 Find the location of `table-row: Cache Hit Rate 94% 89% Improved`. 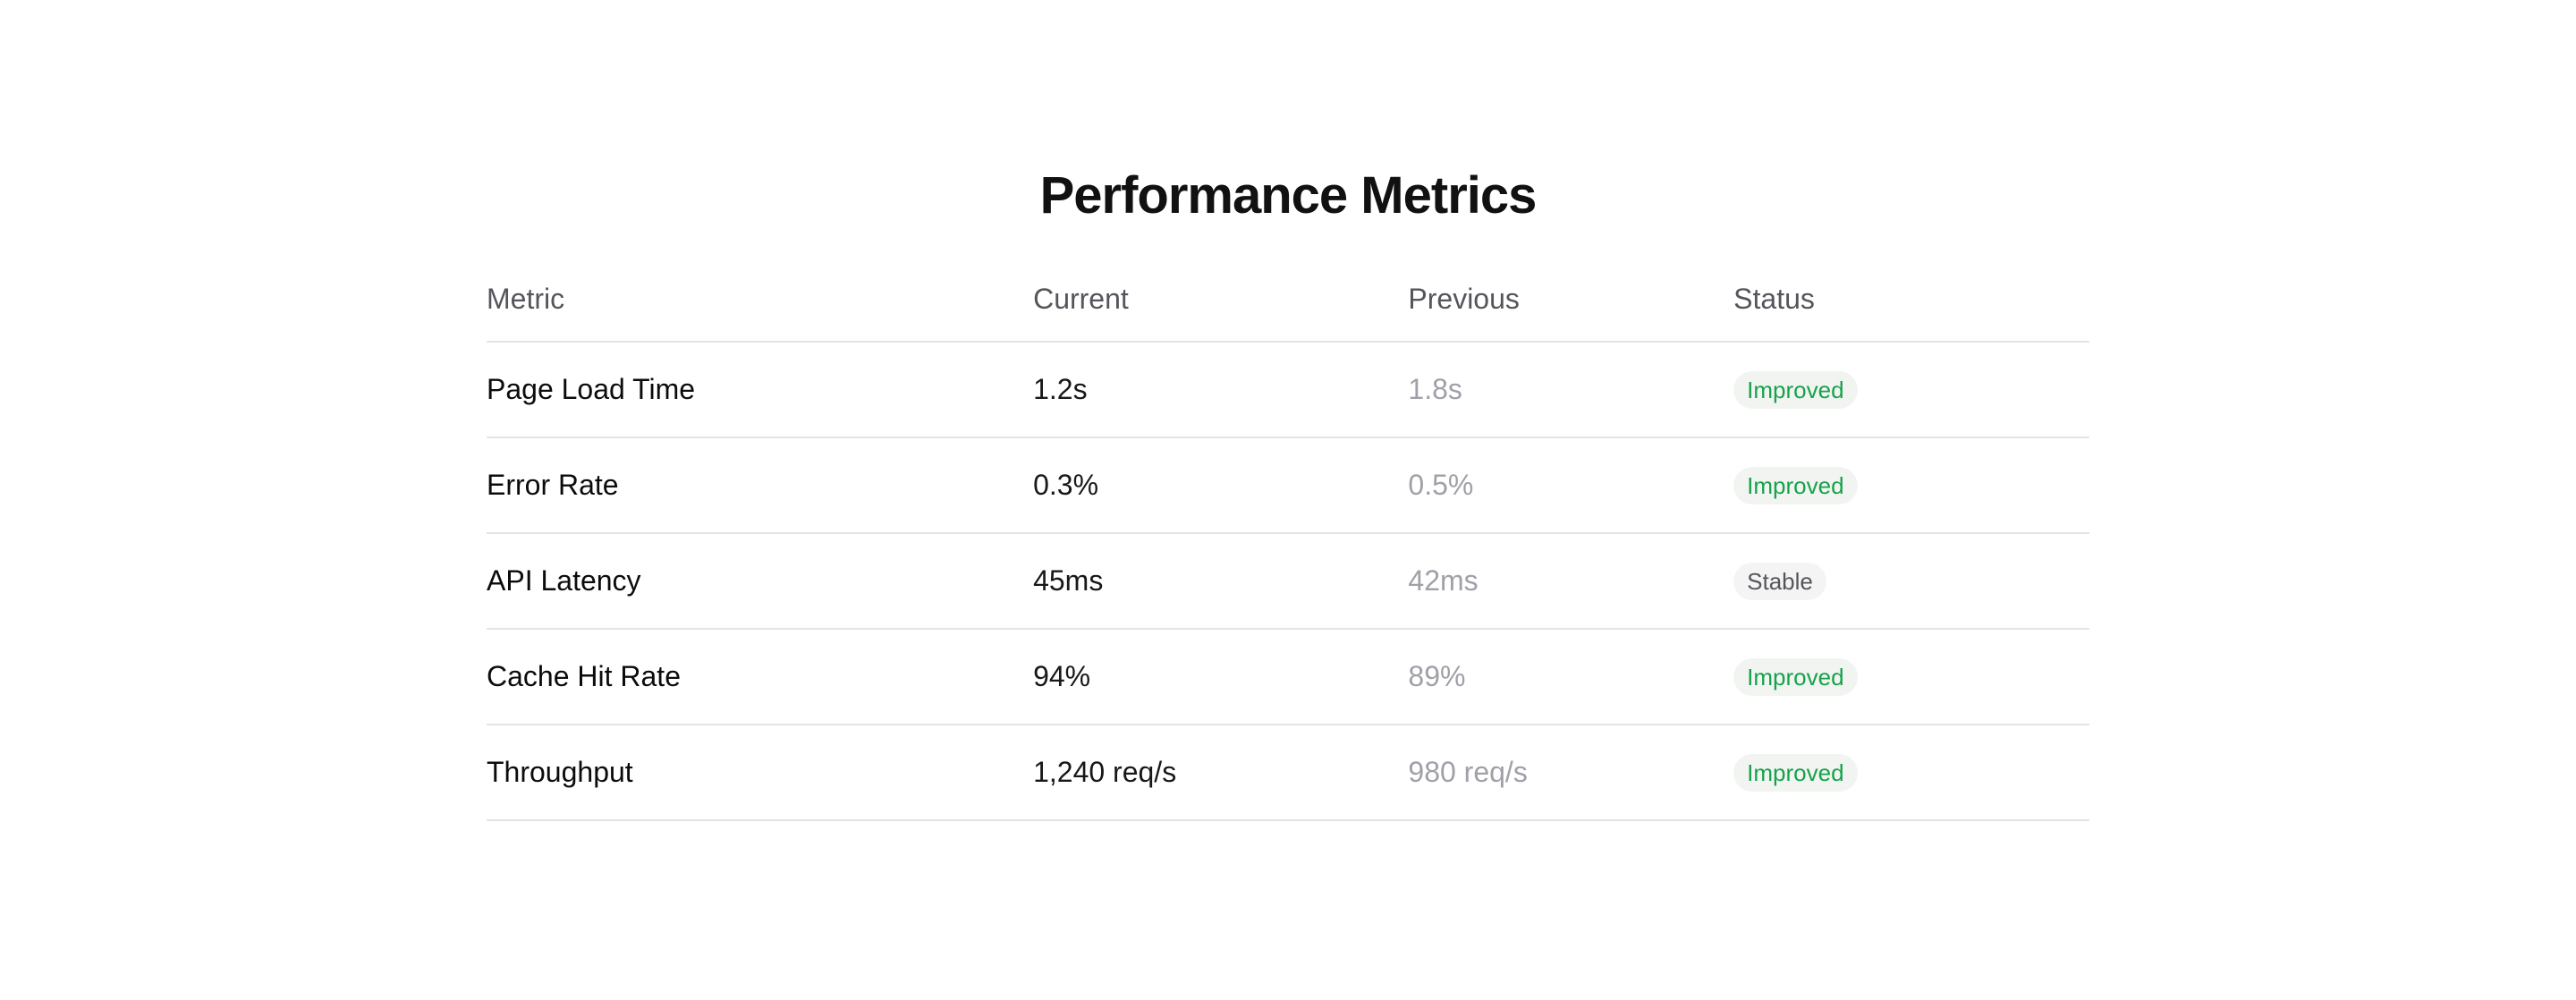

table-row: Cache Hit Rate 94% 89% Improved is located at coordinates (1288, 677).